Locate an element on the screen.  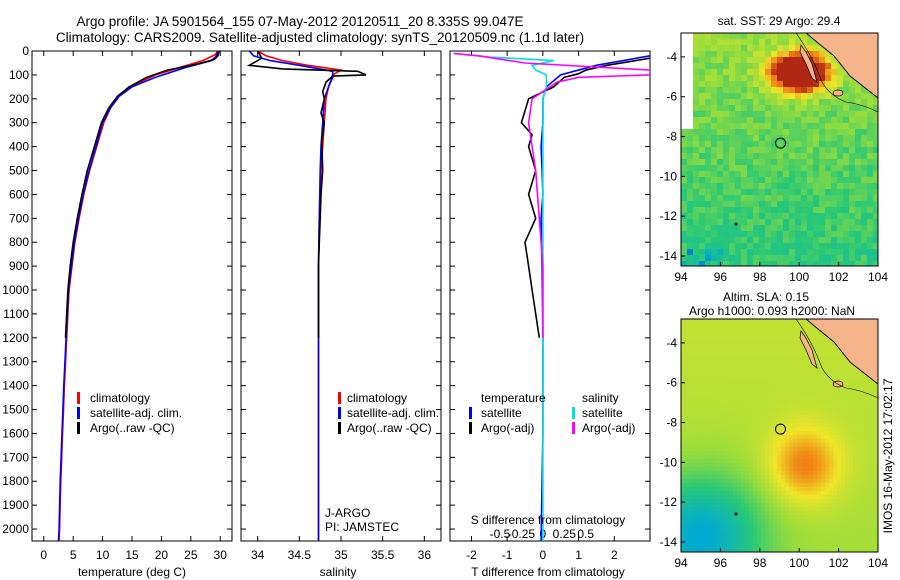
difference-s-label: S difference from climatology is located at coordinates (548, 520).